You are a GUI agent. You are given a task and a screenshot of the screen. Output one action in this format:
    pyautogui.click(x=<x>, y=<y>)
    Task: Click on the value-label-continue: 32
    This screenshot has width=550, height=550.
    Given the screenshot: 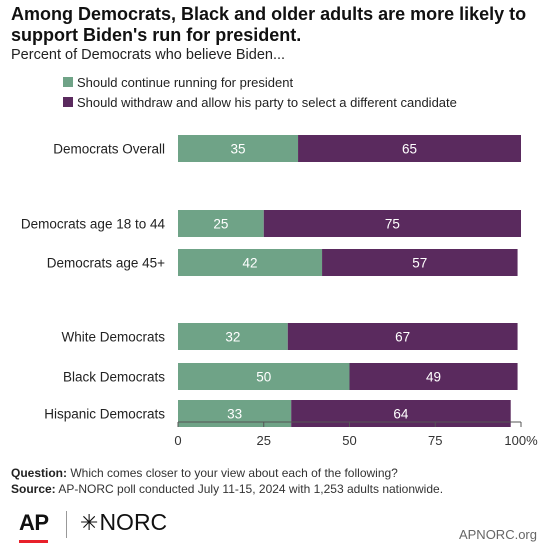 What is the action you would take?
    pyautogui.click(x=232, y=337)
    